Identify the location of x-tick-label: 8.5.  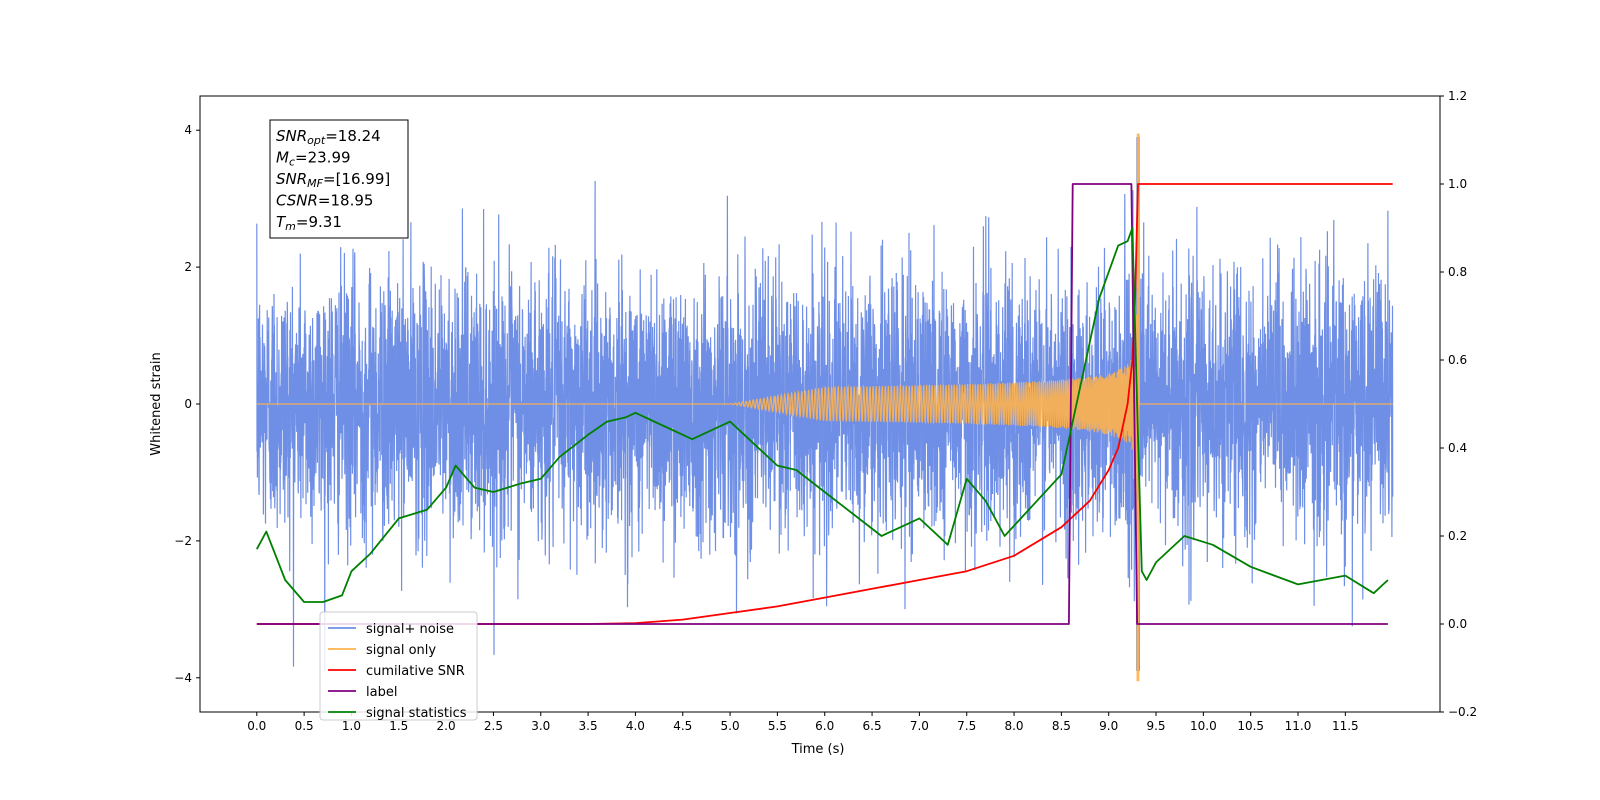
(1061, 726).